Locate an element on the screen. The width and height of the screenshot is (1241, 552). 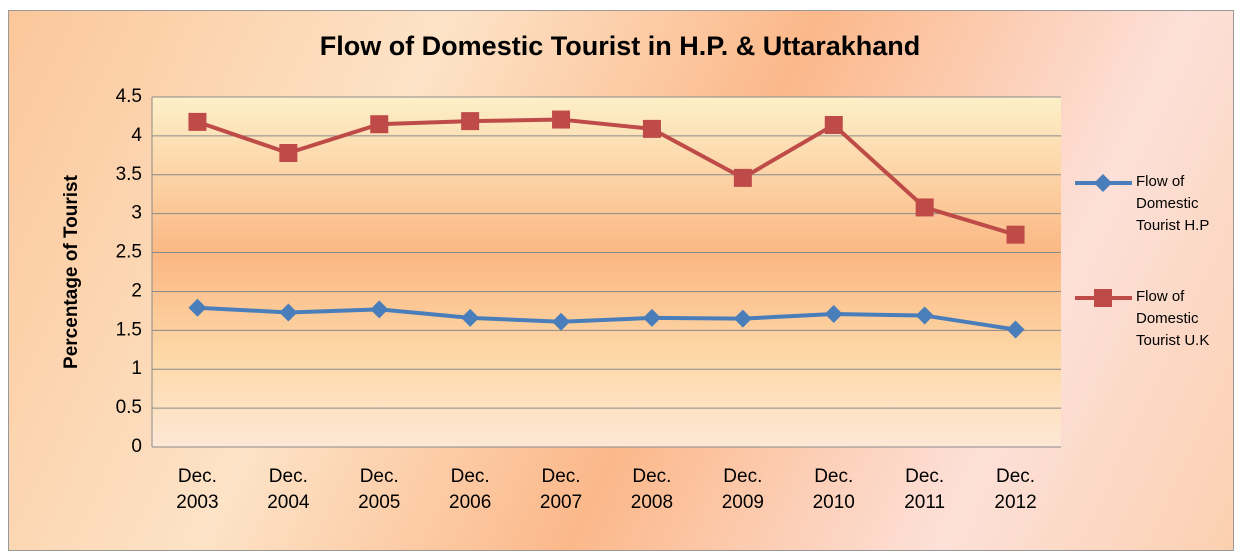
y-tick-label: 4.5 is located at coordinates (129, 96).